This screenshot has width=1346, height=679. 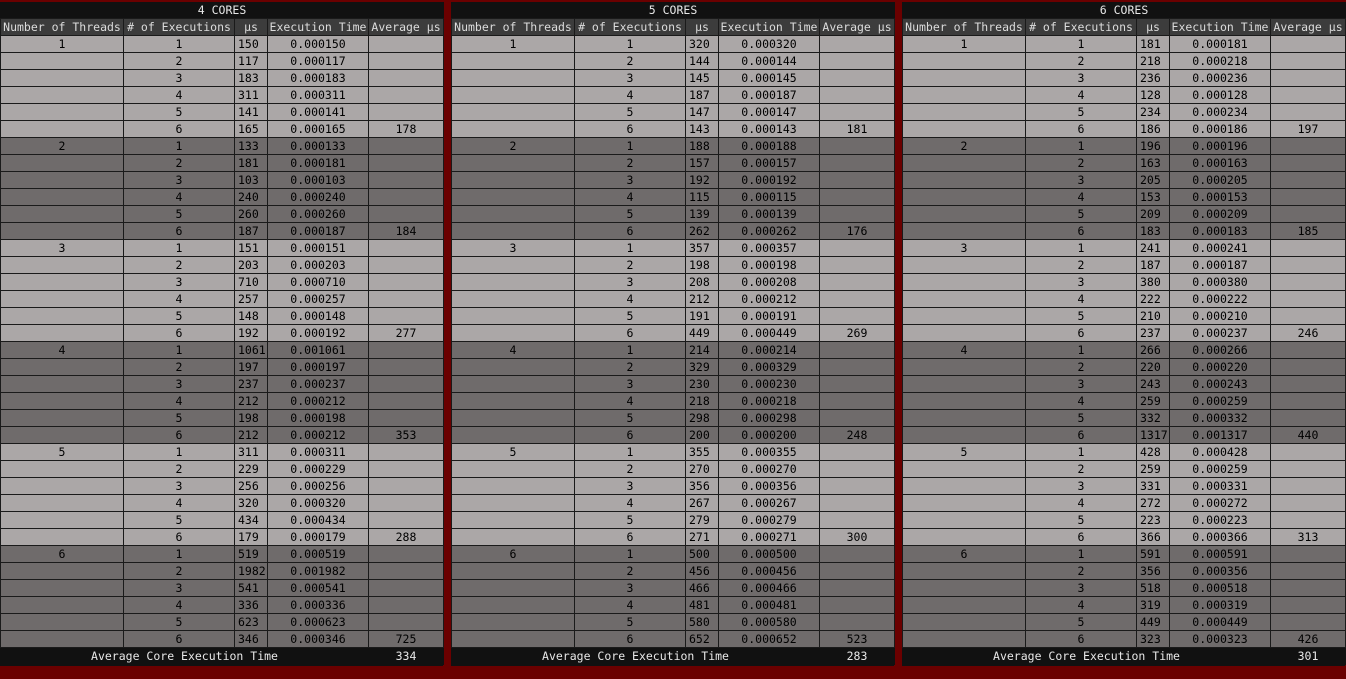 What do you see at coordinates (673, 299) in the screenshot?
I see `table-row: 4 212 0.000212` at bounding box center [673, 299].